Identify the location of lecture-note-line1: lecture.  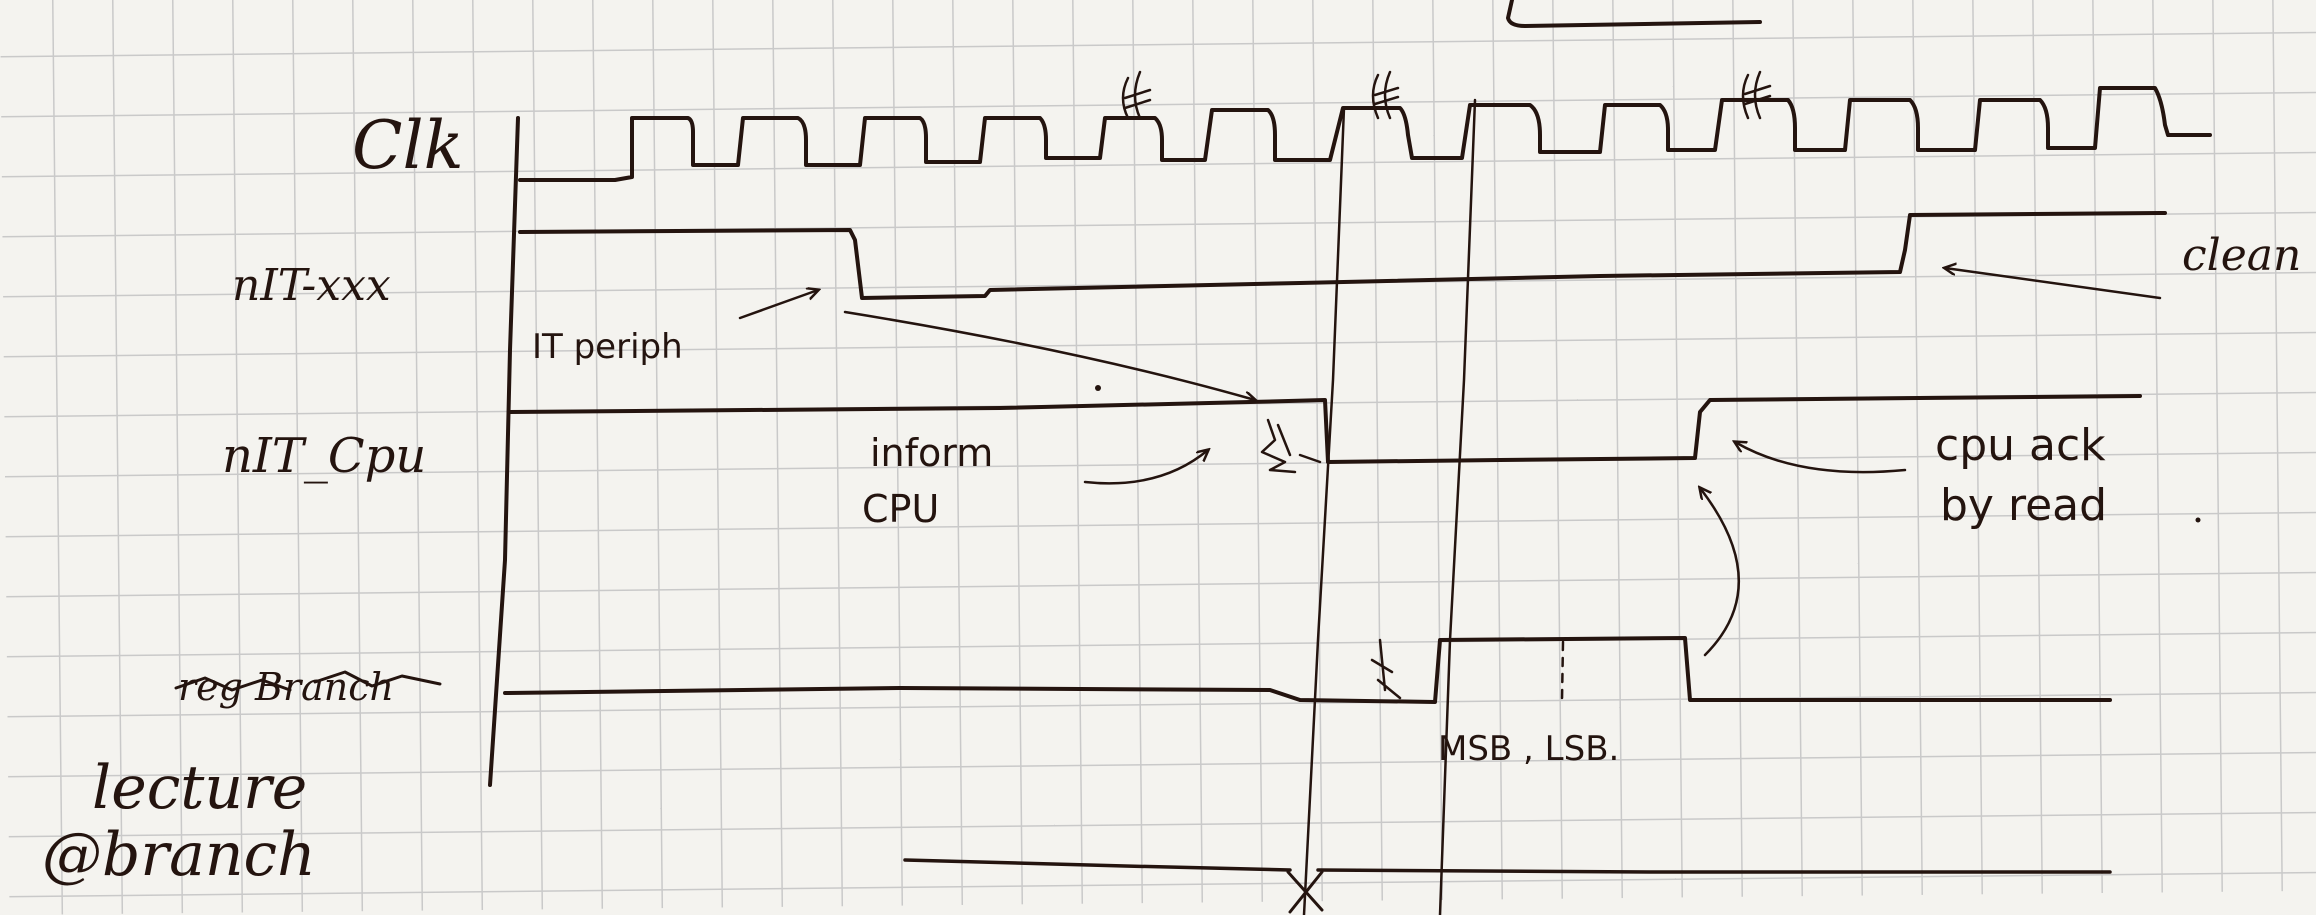
(199, 788).